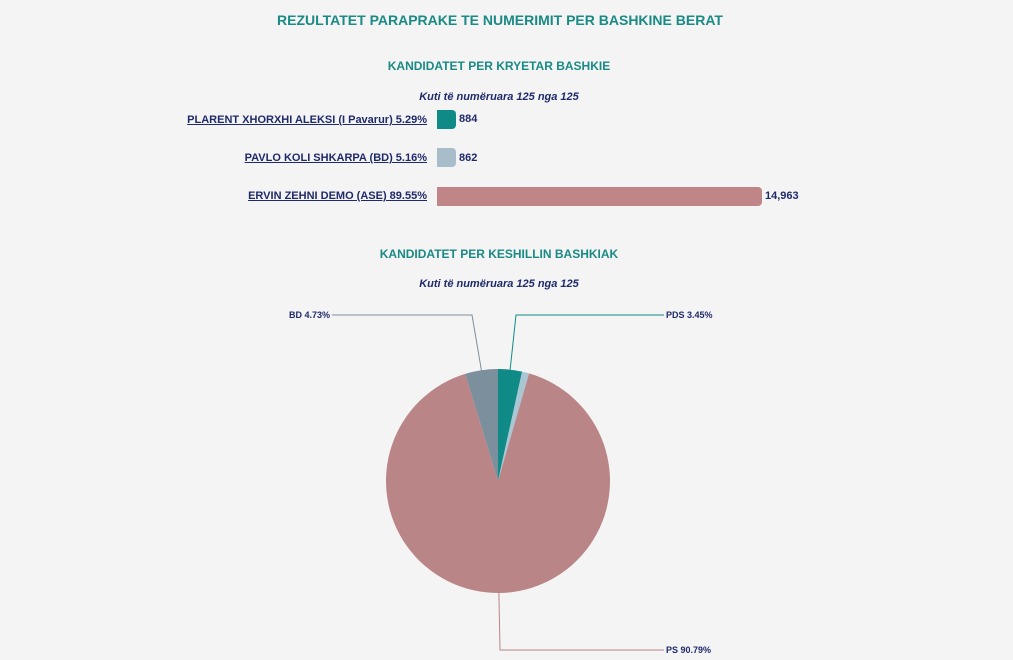  I want to click on bar-aleksi, so click(446, 119).